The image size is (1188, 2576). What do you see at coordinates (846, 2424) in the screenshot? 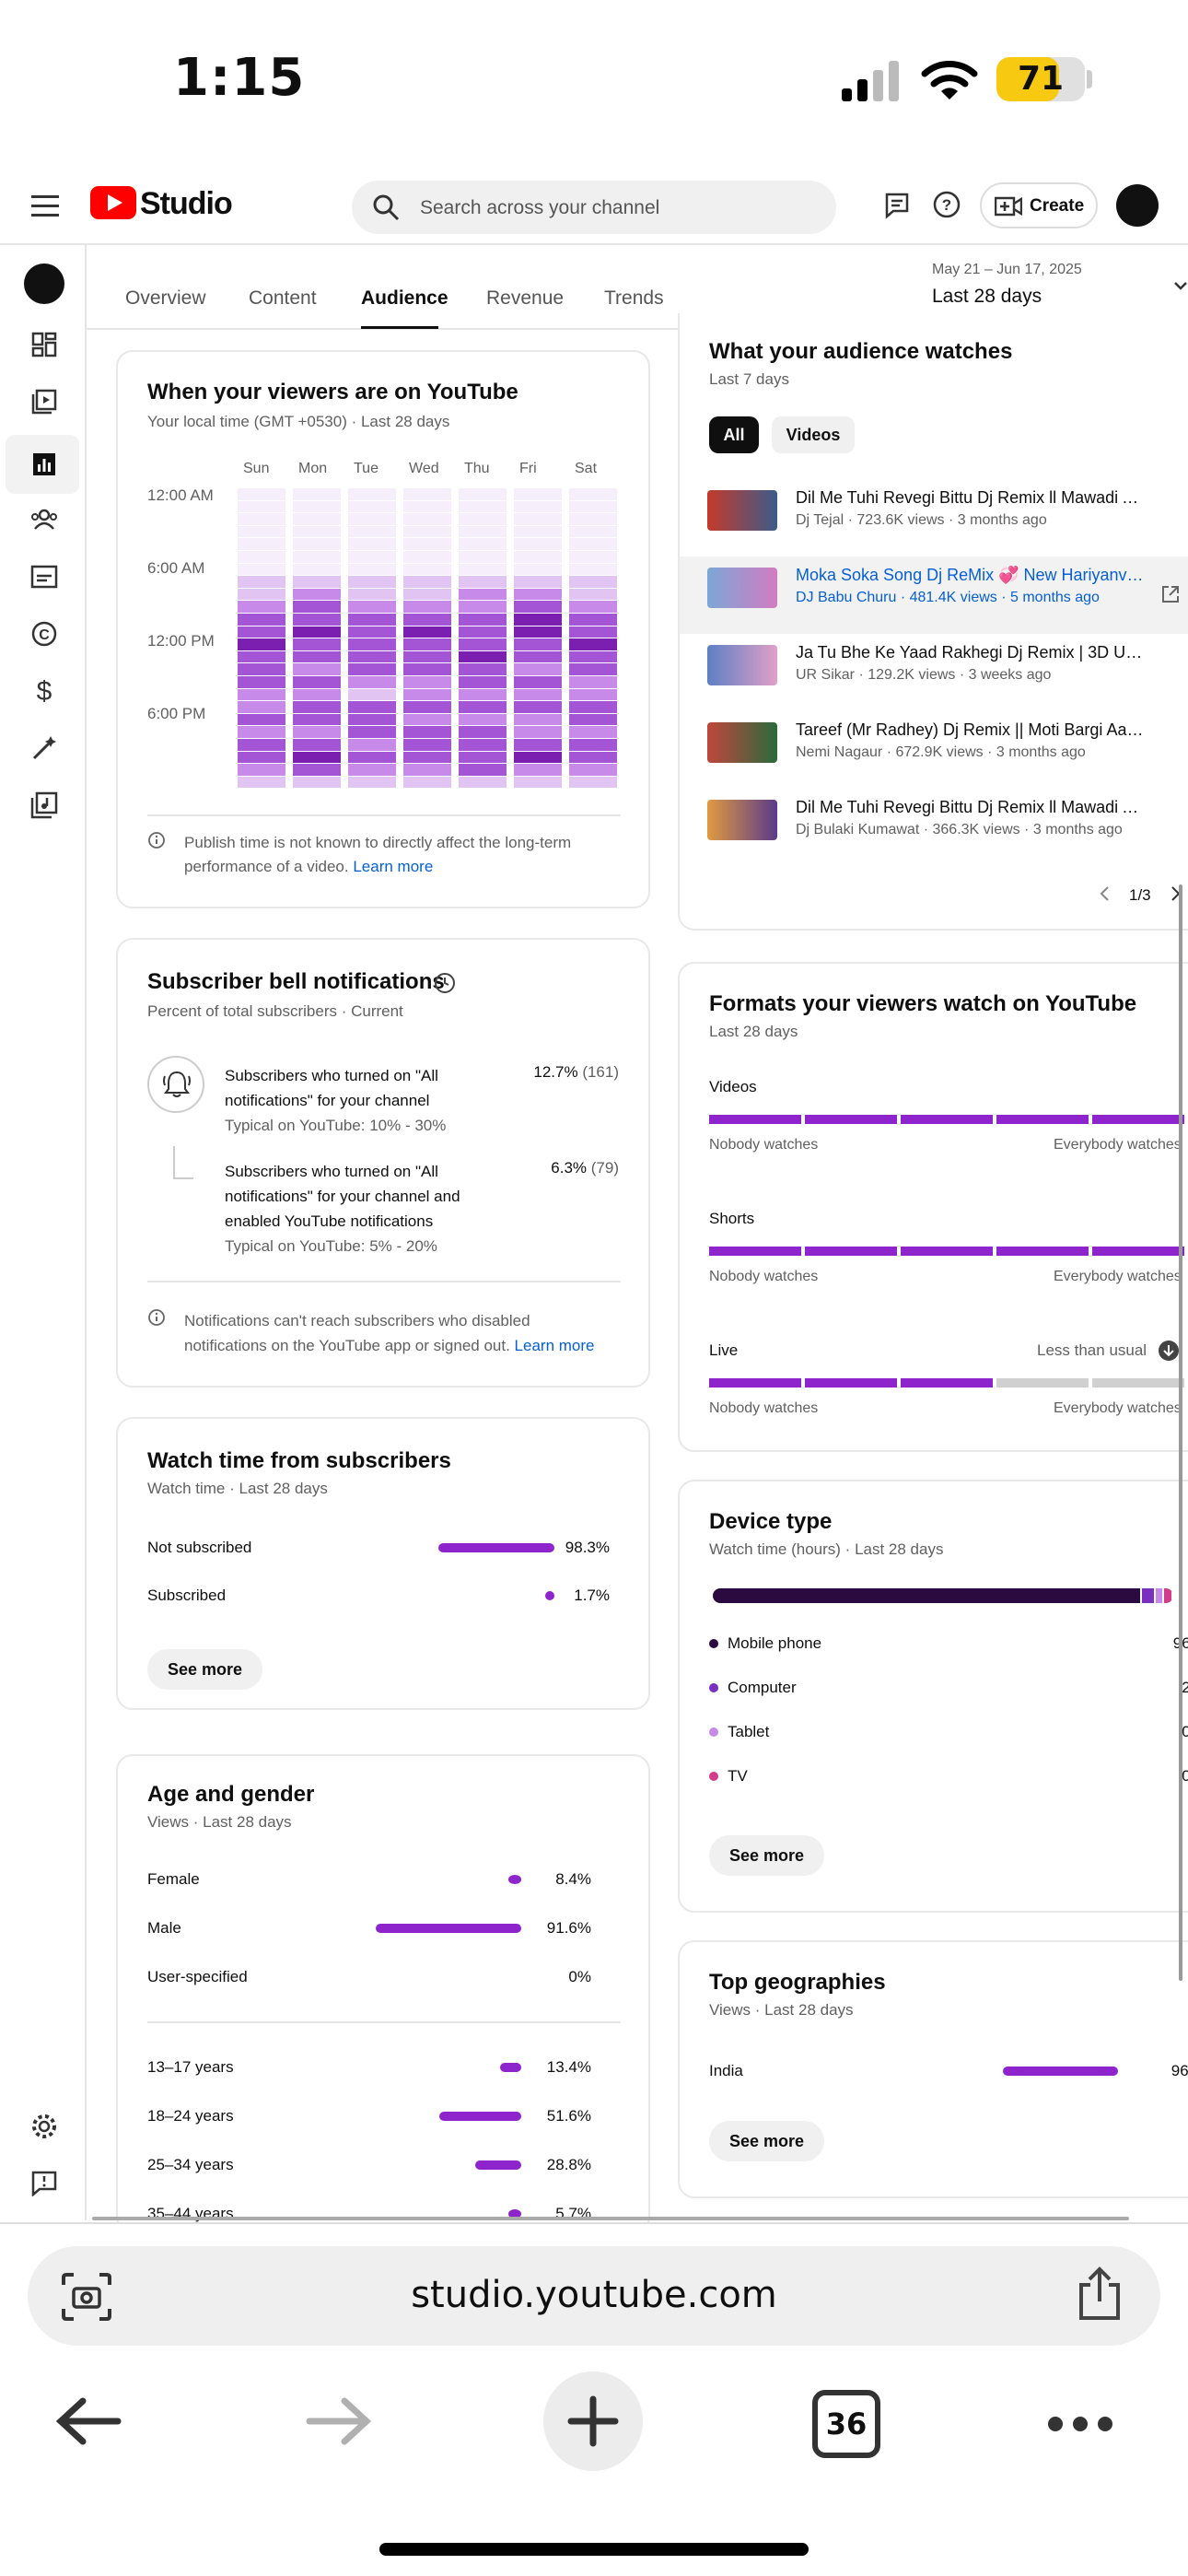
I see `tab-count-button: 36` at bounding box center [846, 2424].